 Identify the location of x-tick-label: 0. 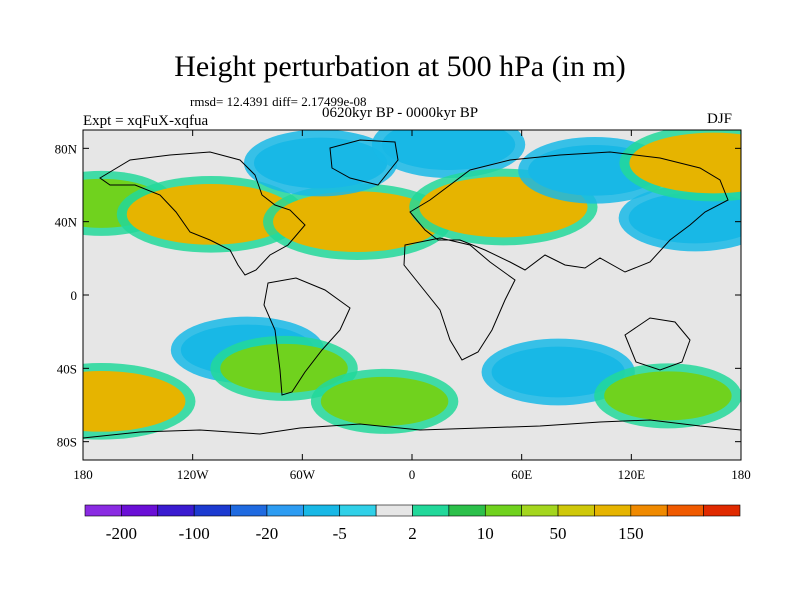
(412, 474).